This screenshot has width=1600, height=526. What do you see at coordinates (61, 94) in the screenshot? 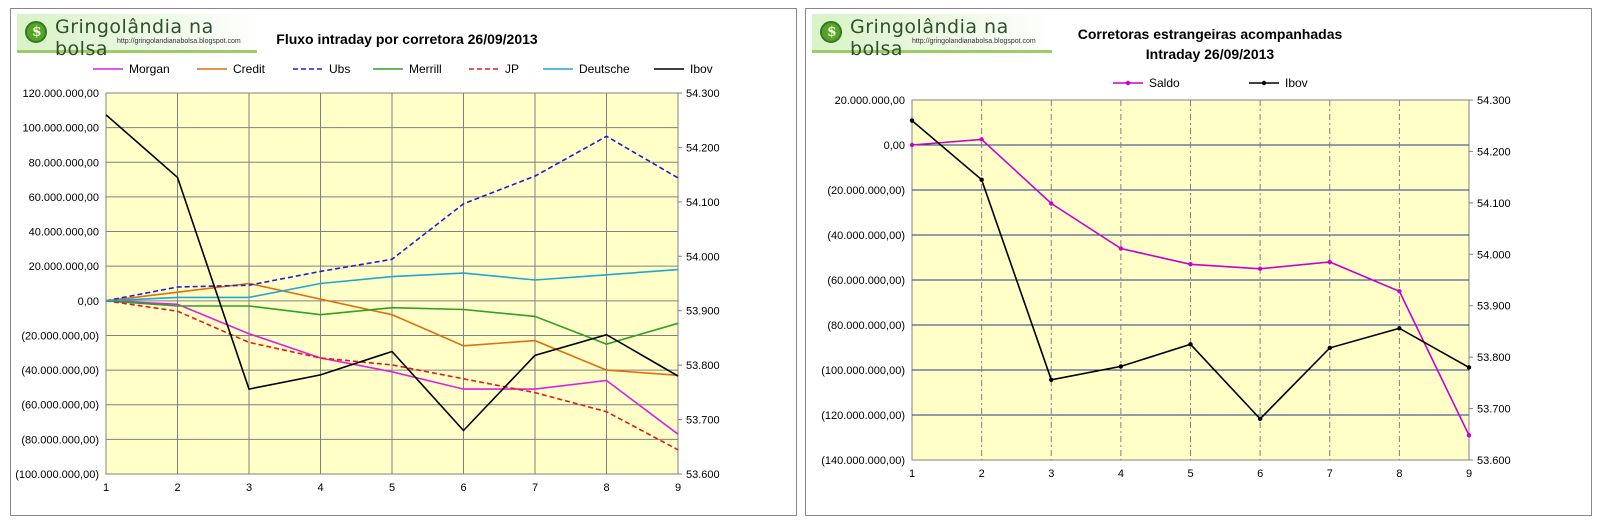
I see `y-tick-label: 120.000.000,00` at bounding box center [61, 94].